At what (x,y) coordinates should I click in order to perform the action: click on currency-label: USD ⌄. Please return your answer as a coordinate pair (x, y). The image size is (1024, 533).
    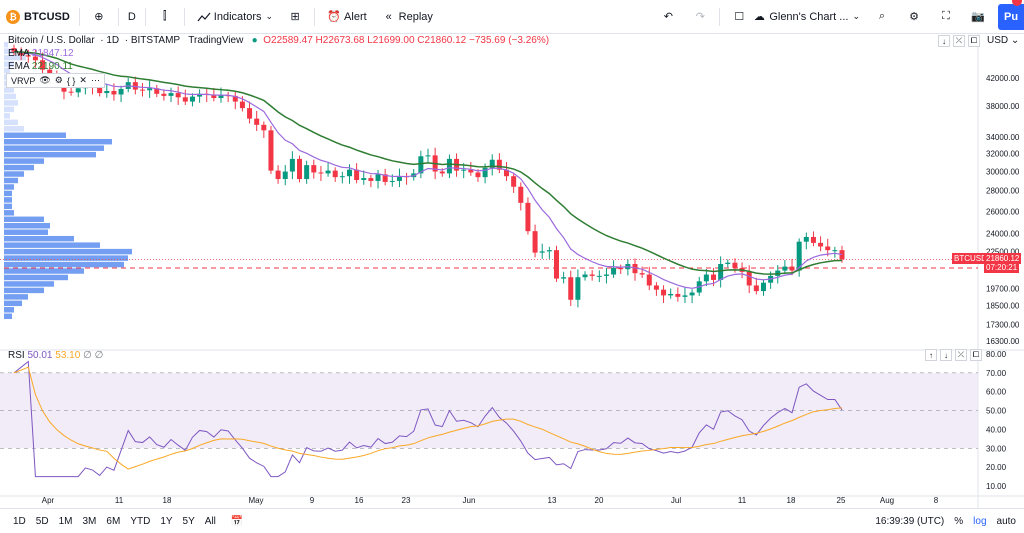
    Looking at the image, I should click on (1003, 40).